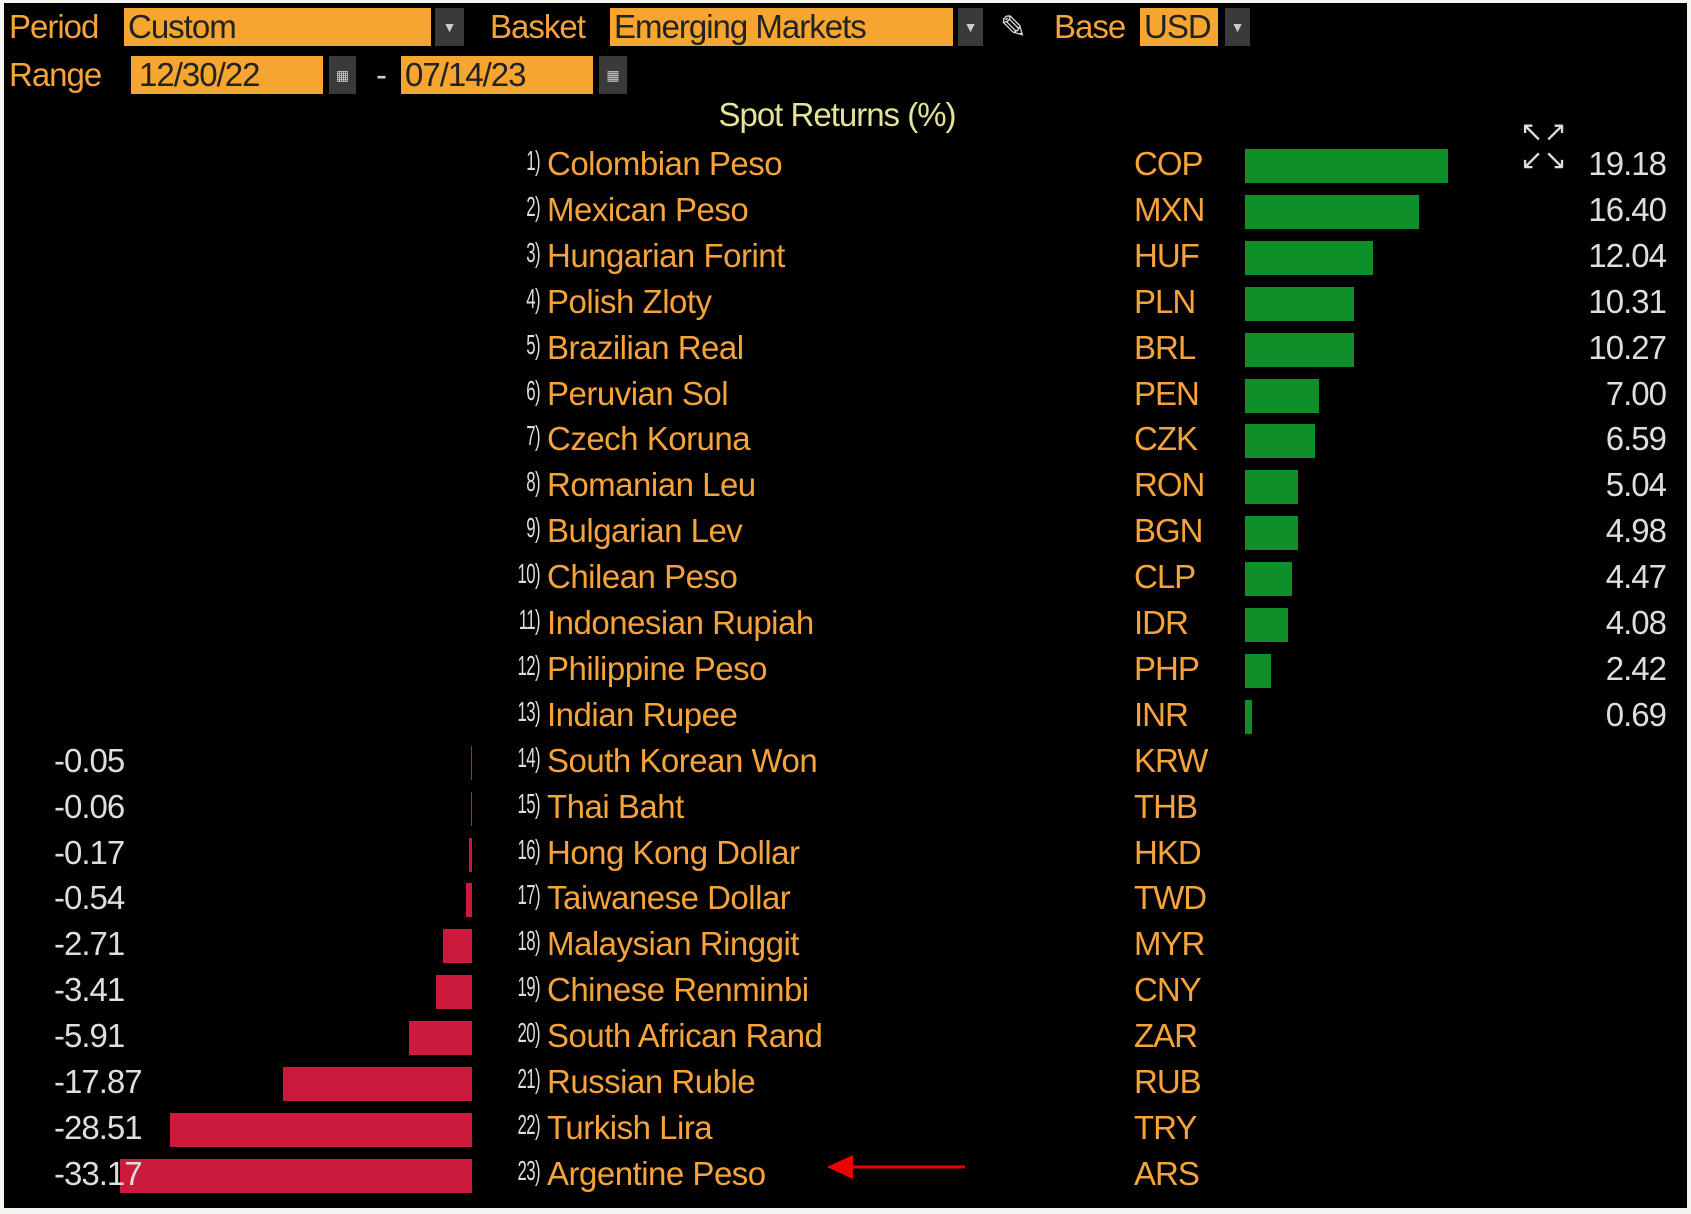 This screenshot has height=1214, width=1691. Describe the element at coordinates (1636, 393) in the screenshot. I see `value-label: 7.00` at that location.